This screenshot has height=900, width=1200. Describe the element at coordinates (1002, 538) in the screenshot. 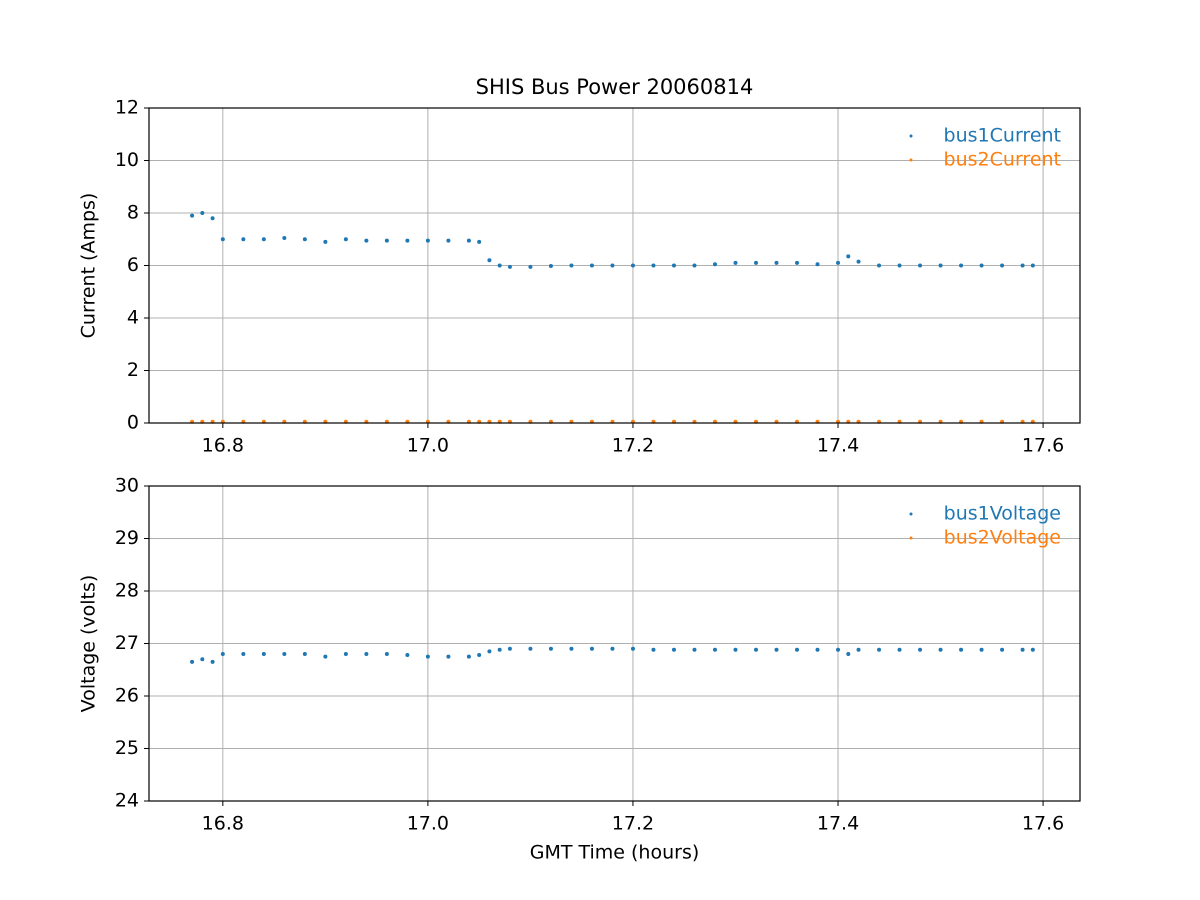

I see `legend-label: bus2Voltage` at that location.